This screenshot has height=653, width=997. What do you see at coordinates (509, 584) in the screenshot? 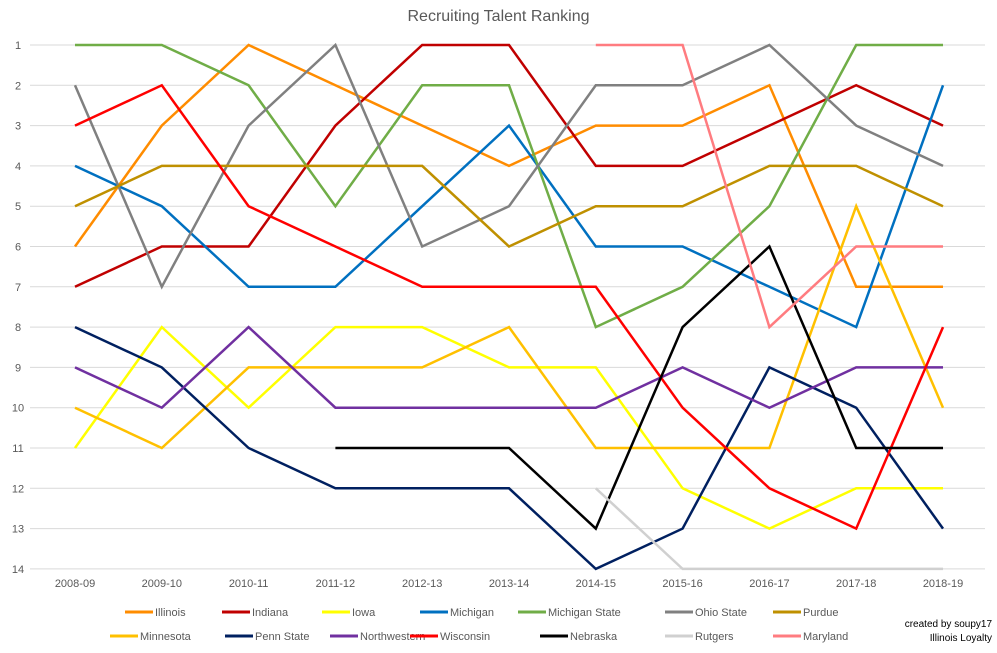
I see `x-tick-label: 2013-14` at bounding box center [509, 584].